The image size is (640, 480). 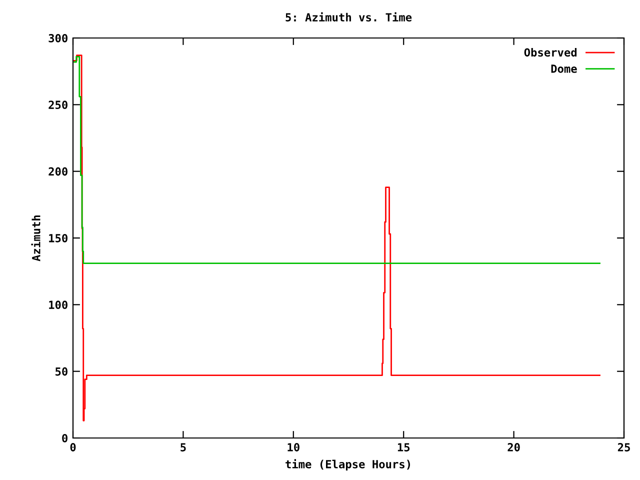 What do you see at coordinates (564, 68) in the screenshot?
I see `legend-label: Dome` at bounding box center [564, 68].